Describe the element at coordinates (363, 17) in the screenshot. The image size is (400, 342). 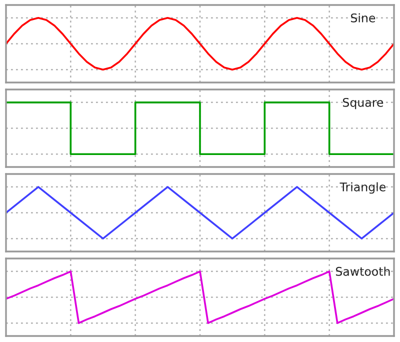
I see `text: Sine` at that location.